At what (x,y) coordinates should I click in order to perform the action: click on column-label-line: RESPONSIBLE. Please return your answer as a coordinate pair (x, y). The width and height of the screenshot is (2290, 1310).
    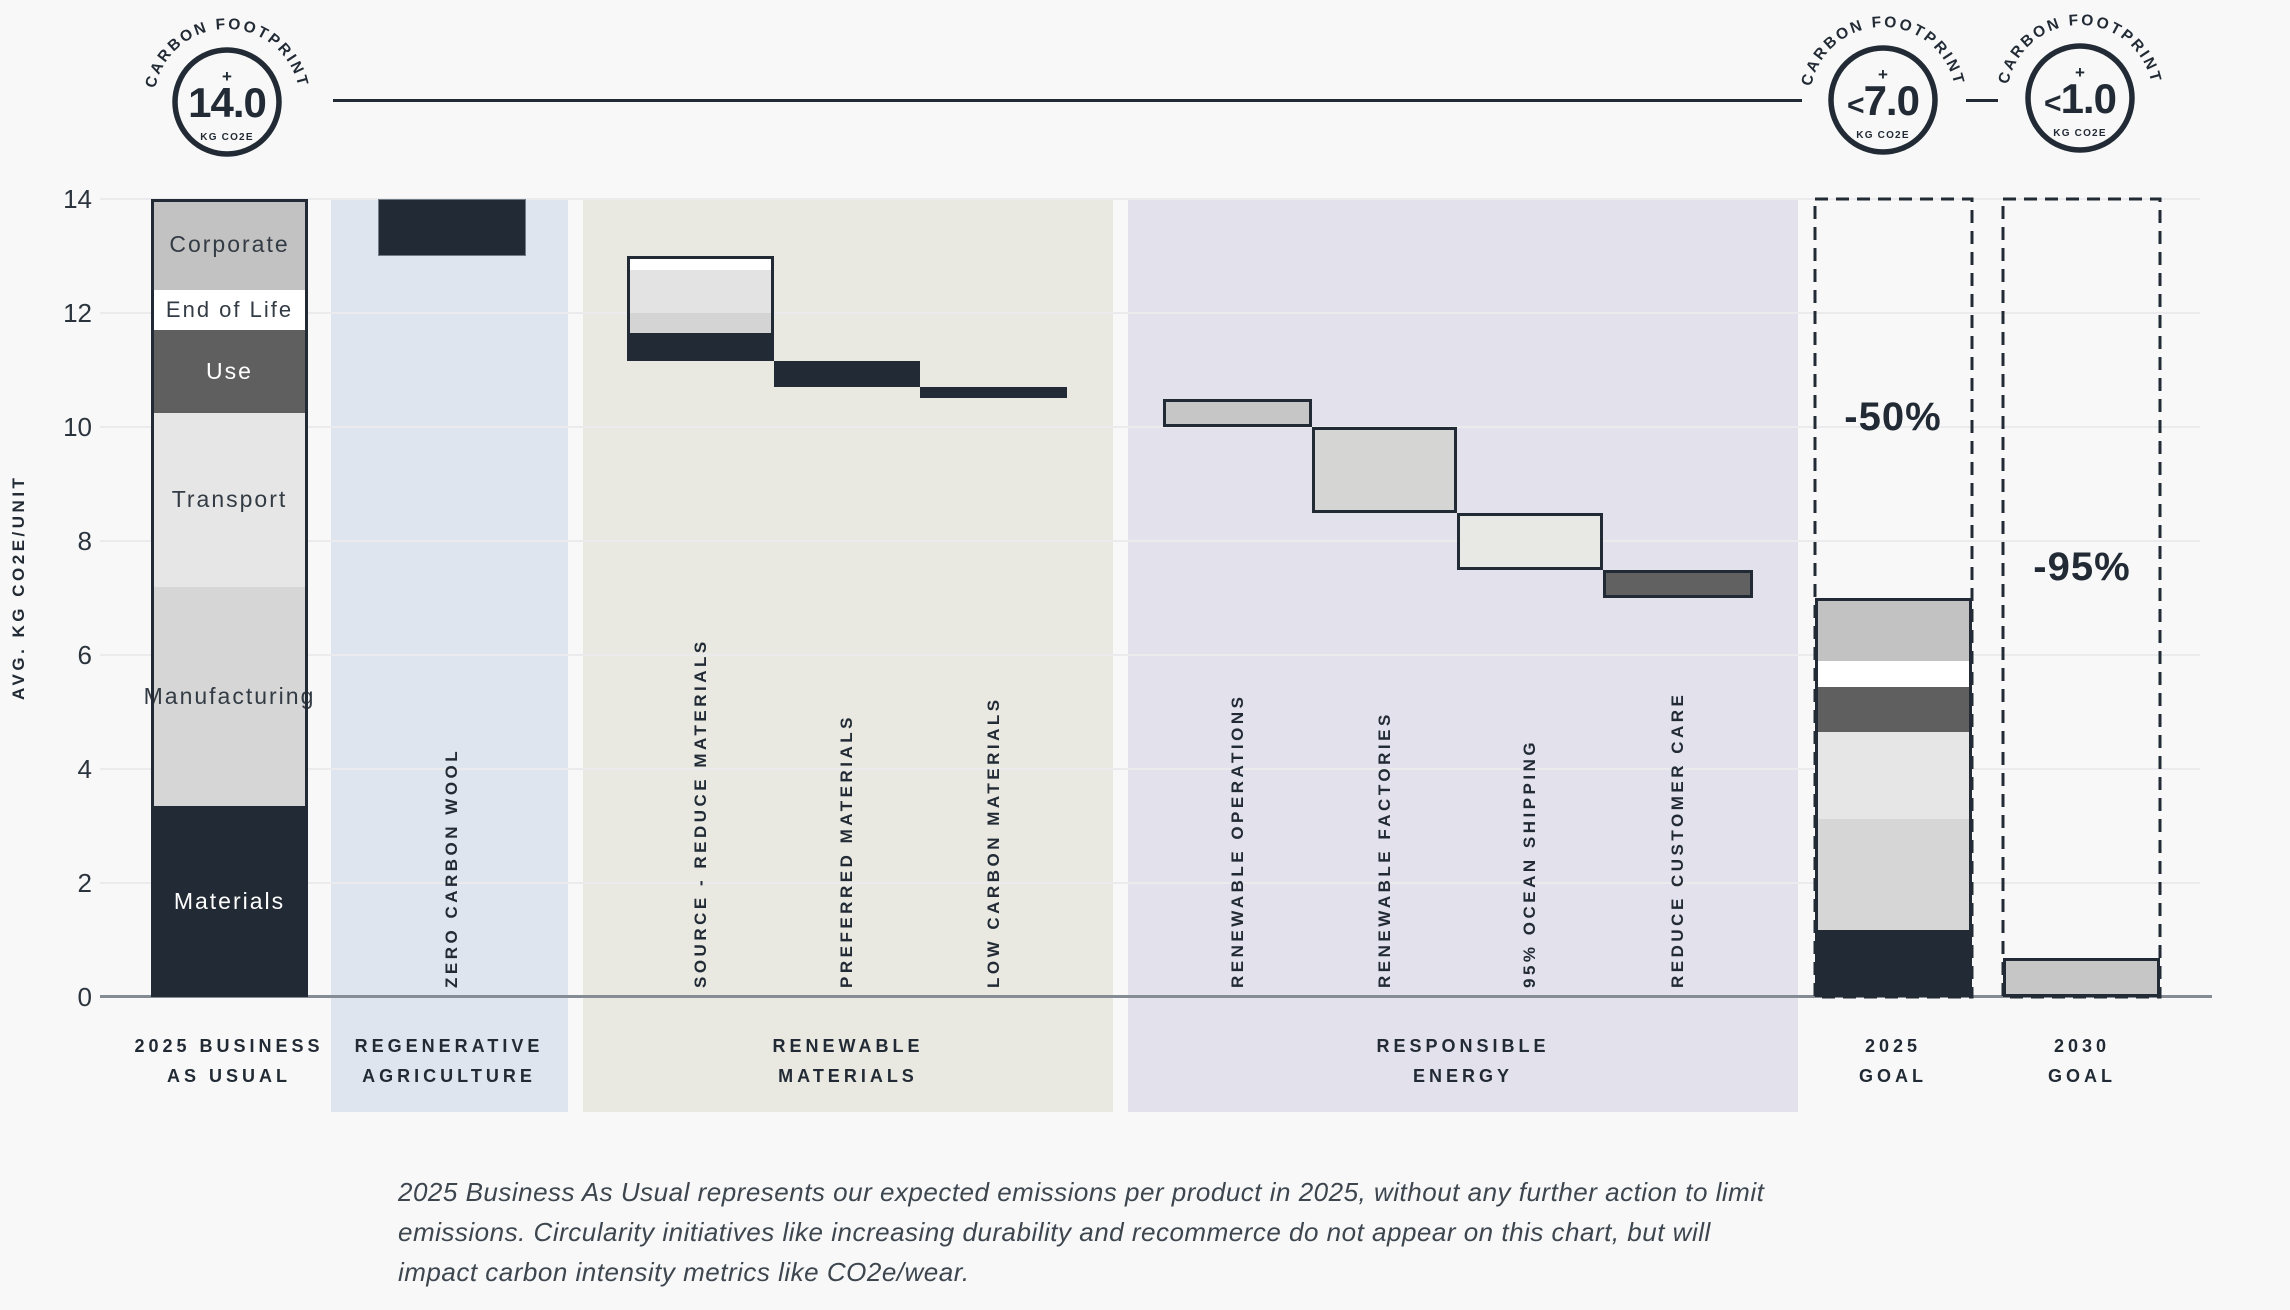
    Looking at the image, I should click on (1463, 1046).